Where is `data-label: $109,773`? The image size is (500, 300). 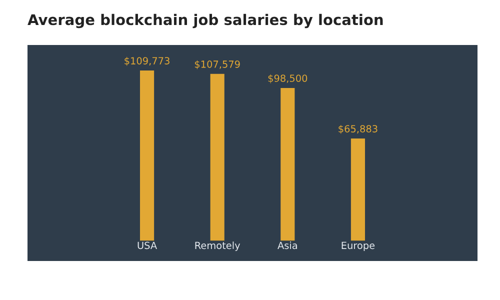
data-label: $109,773 is located at coordinates (147, 61).